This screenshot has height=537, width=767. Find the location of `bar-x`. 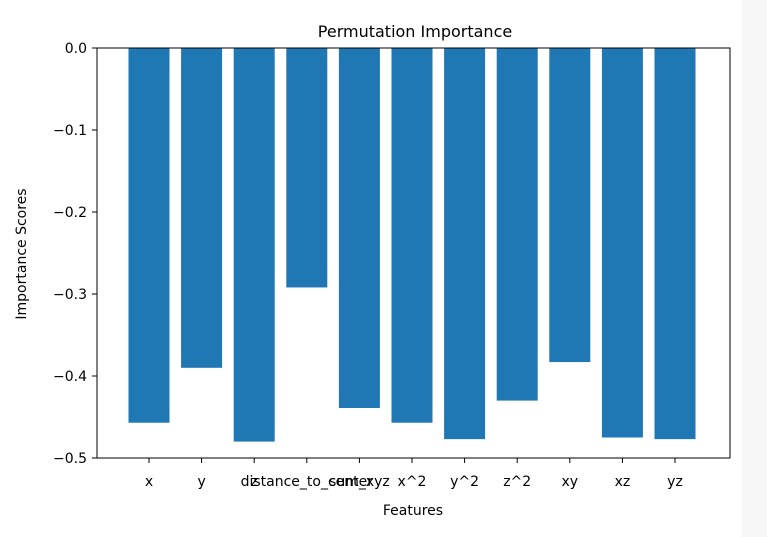

bar-x is located at coordinates (149, 235).